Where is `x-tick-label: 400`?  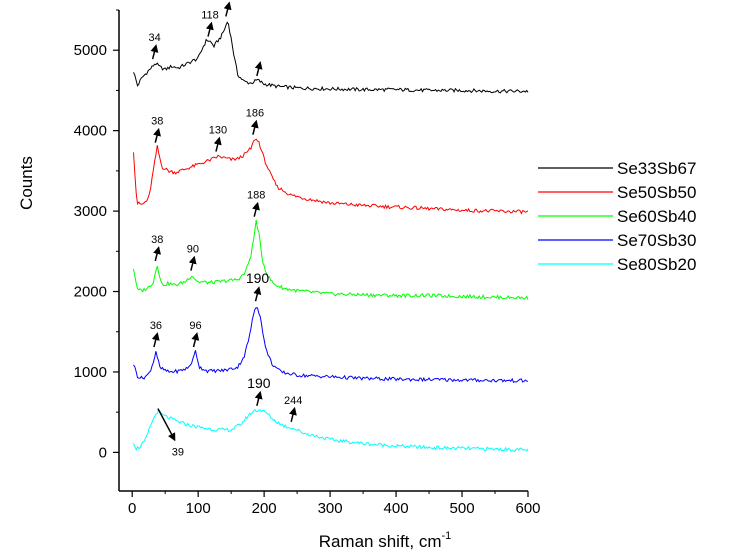
x-tick-label: 400 is located at coordinates (396, 508).